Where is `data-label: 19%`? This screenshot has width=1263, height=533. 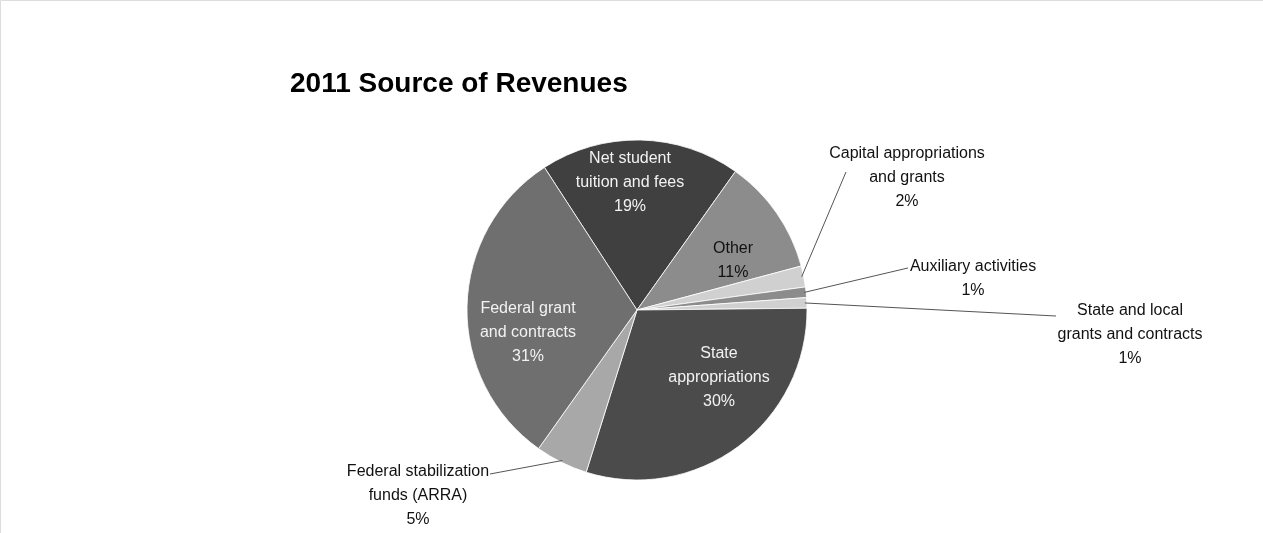 data-label: 19% is located at coordinates (630, 205).